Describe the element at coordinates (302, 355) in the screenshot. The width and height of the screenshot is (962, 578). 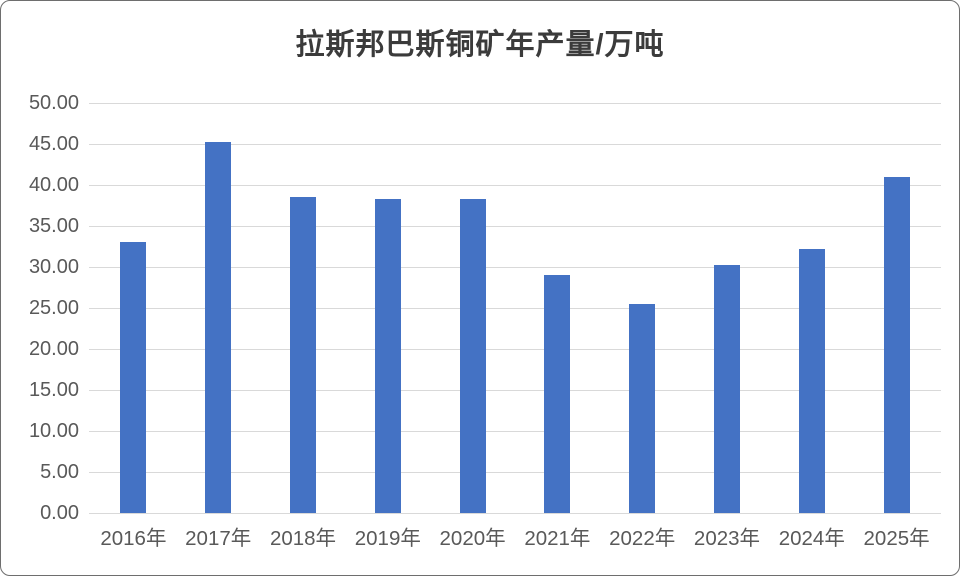
I see `bar-2018年` at that location.